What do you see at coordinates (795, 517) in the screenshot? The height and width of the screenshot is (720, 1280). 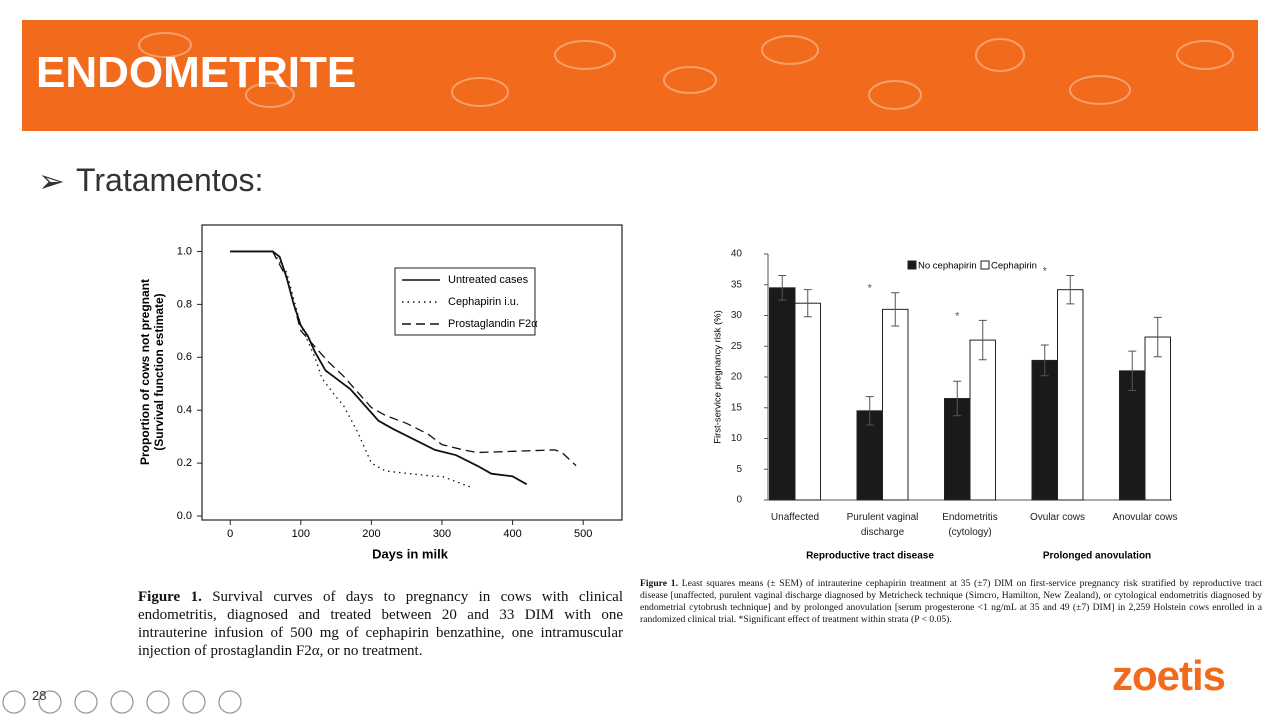 I see `x-tick-label: Unaffected` at bounding box center [795, 517].